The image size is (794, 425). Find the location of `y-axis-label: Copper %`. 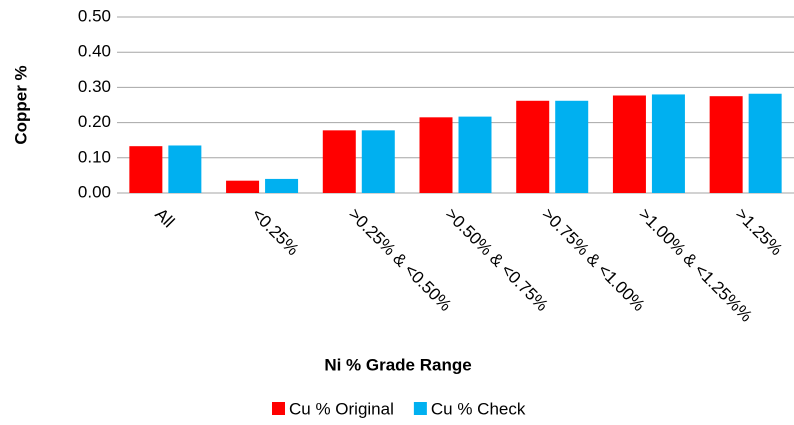

y-axis-label: Copper % is located at coordinates (20, 104).